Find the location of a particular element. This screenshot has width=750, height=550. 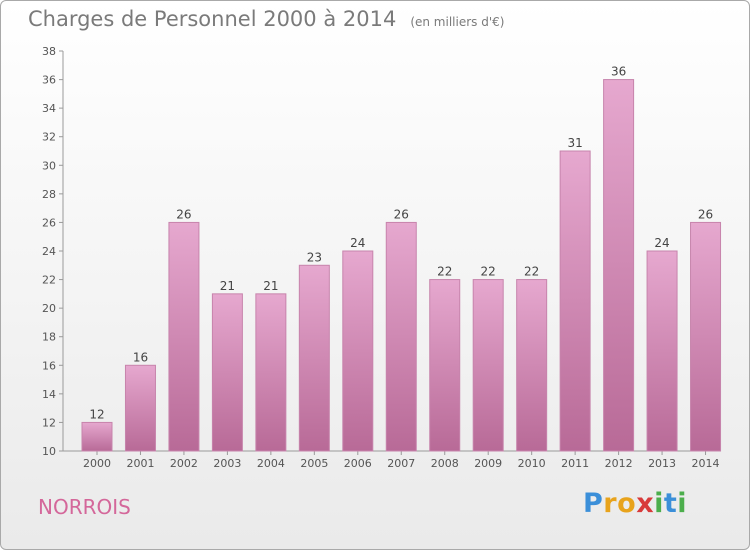

x-tick-label: 2000 is located at coordinates (97, 463).